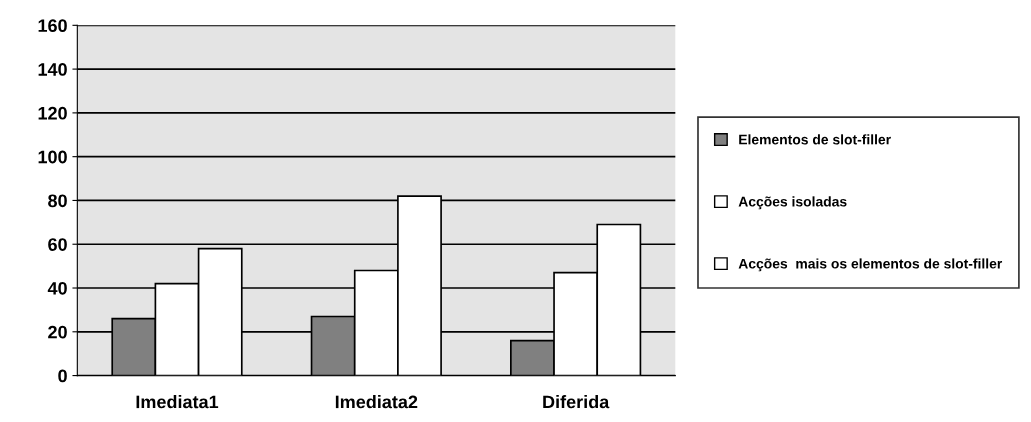  What do you see at coordinates (792, 203) in the screenshot?
I see `legend-label: Acções isoladas` at bounding box center [792, 203].